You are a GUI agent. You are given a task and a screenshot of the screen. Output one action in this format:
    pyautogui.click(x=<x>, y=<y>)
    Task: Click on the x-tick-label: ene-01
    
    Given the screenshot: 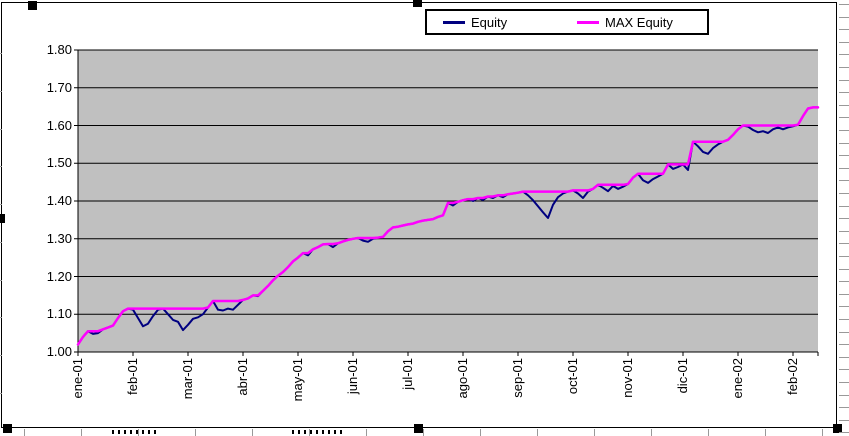 What is the action you would take?
    pyautogui.click(x=77, y=378)
    